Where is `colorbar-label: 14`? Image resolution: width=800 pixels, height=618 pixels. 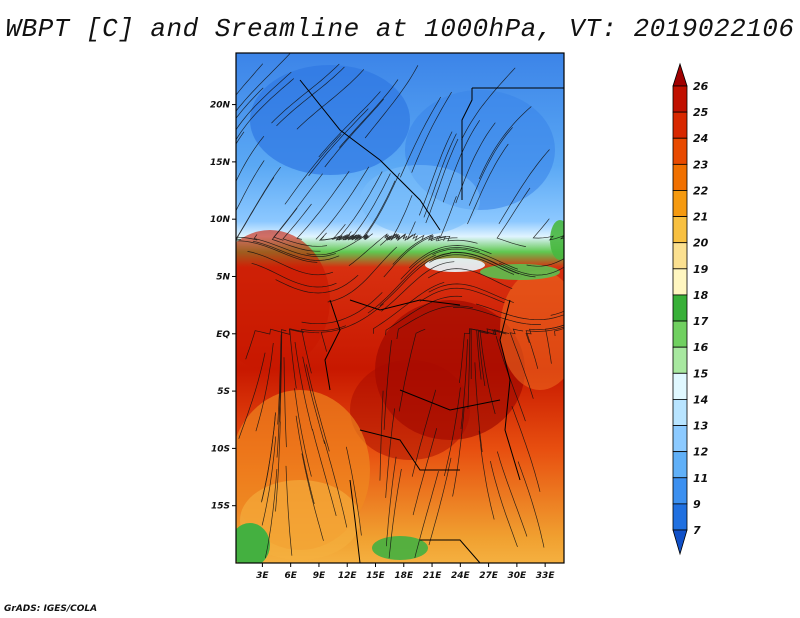 colorbar-label: 14 is located at coordinates (700, 399).